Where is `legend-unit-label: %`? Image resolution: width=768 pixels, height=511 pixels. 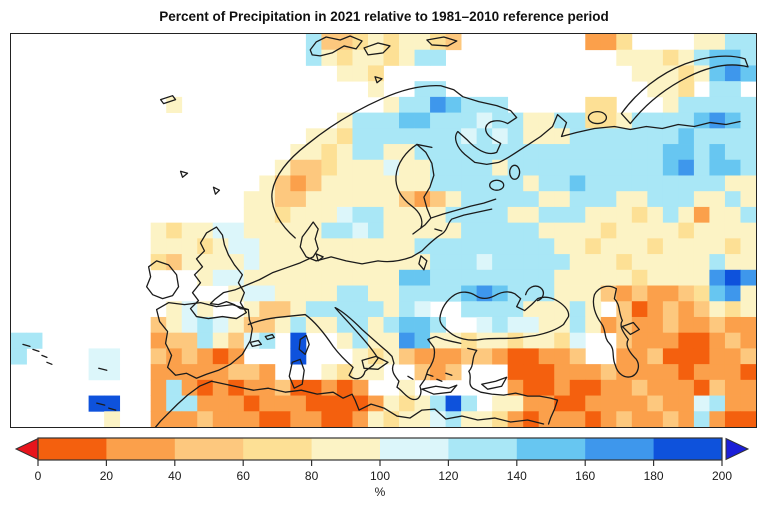
legend-unit-label: % is located at coordinates (380, 492).